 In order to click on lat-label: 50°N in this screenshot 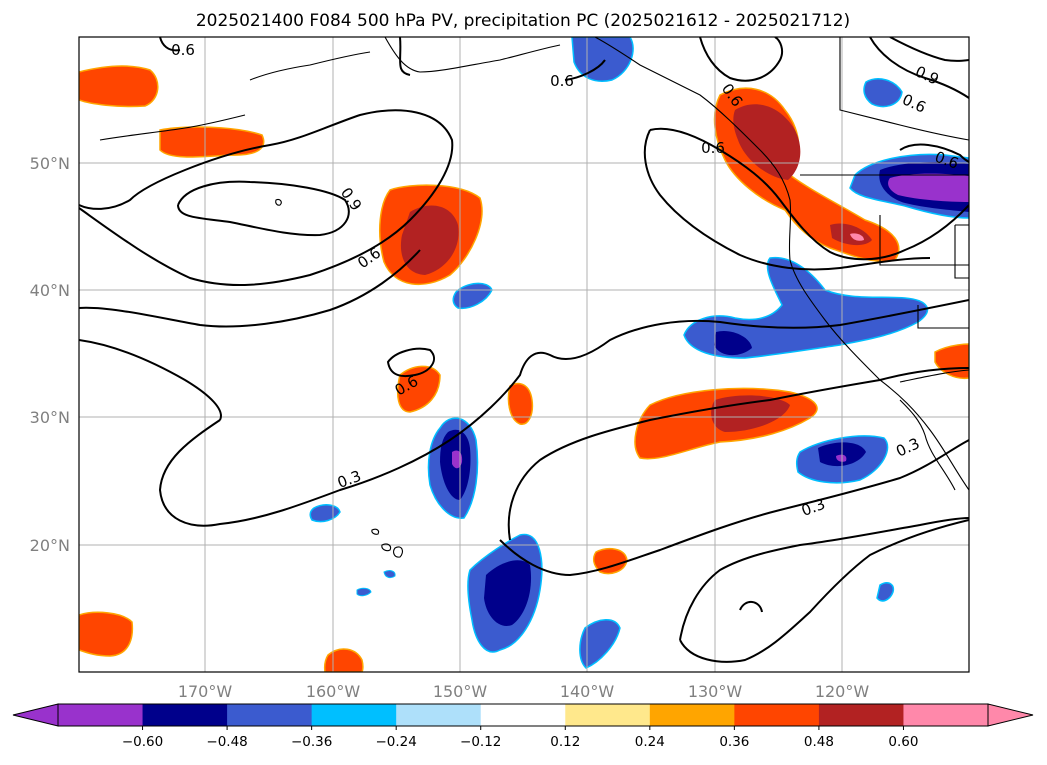, I will do `click(50, 163)`.